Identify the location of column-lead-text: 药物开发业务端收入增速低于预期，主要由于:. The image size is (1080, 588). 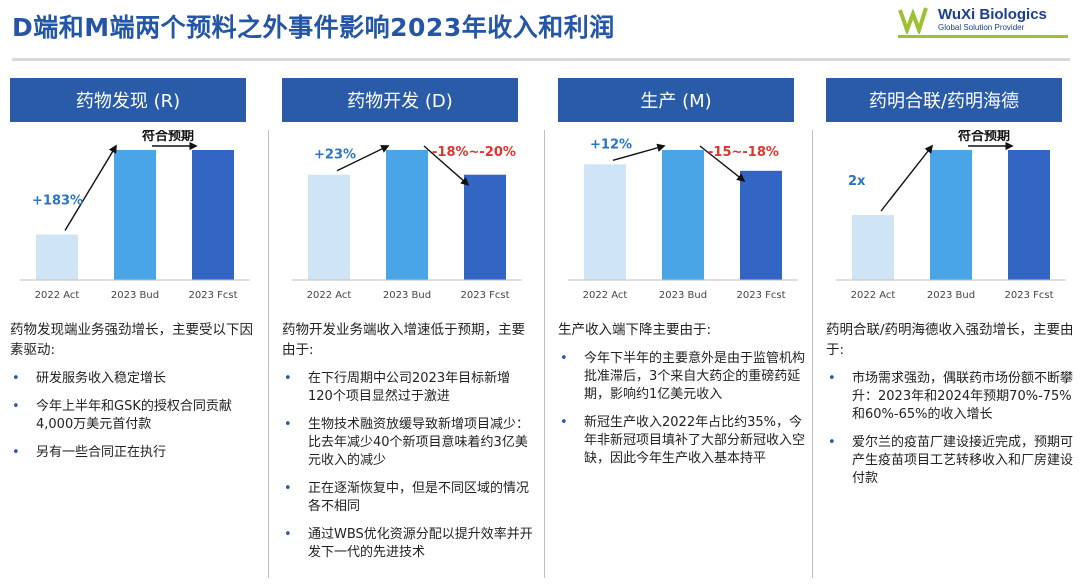
(403, 340).